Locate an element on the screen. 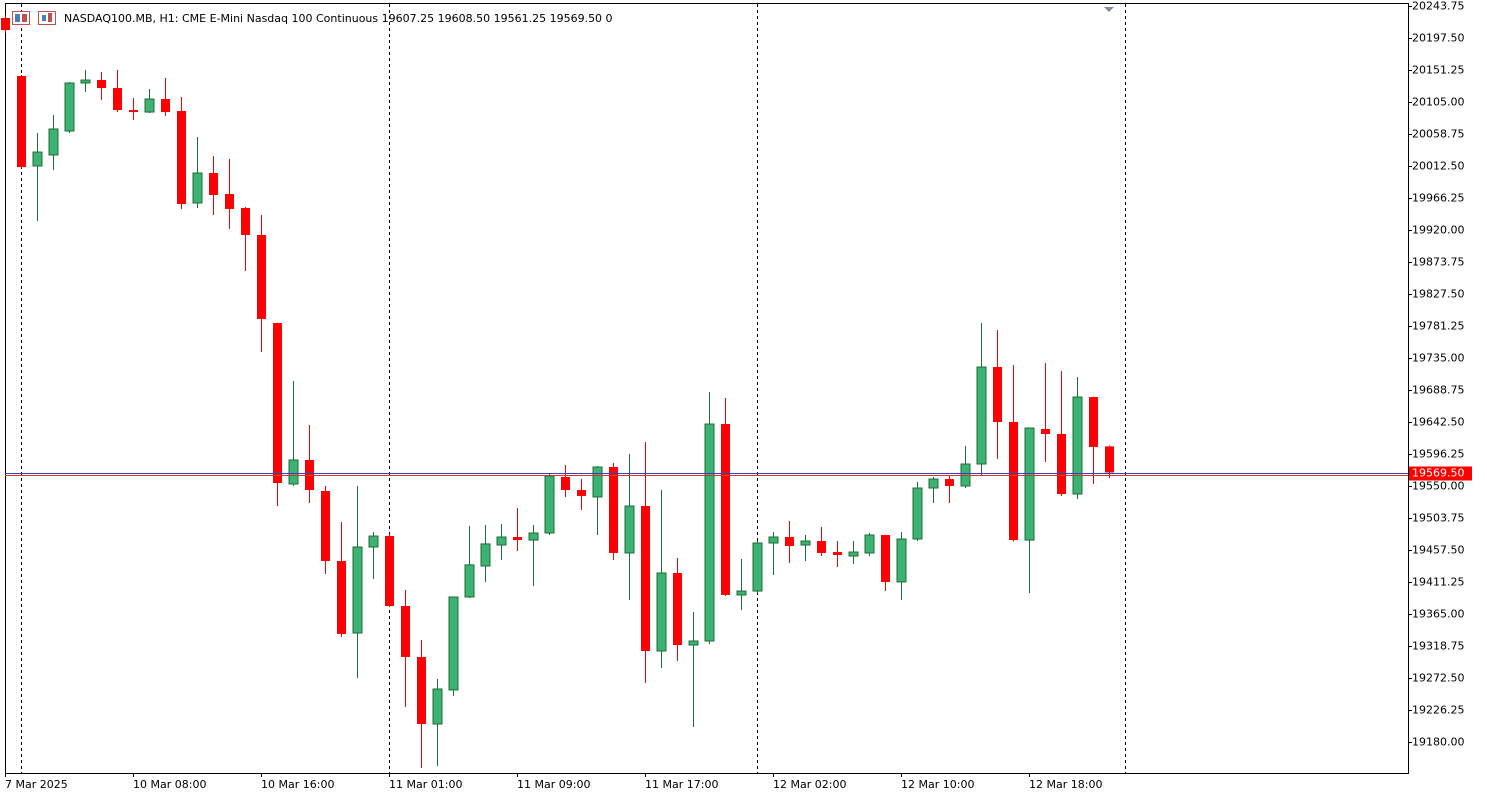  y-tick-label: 19365.00 is located at coordinates (1438, 614).